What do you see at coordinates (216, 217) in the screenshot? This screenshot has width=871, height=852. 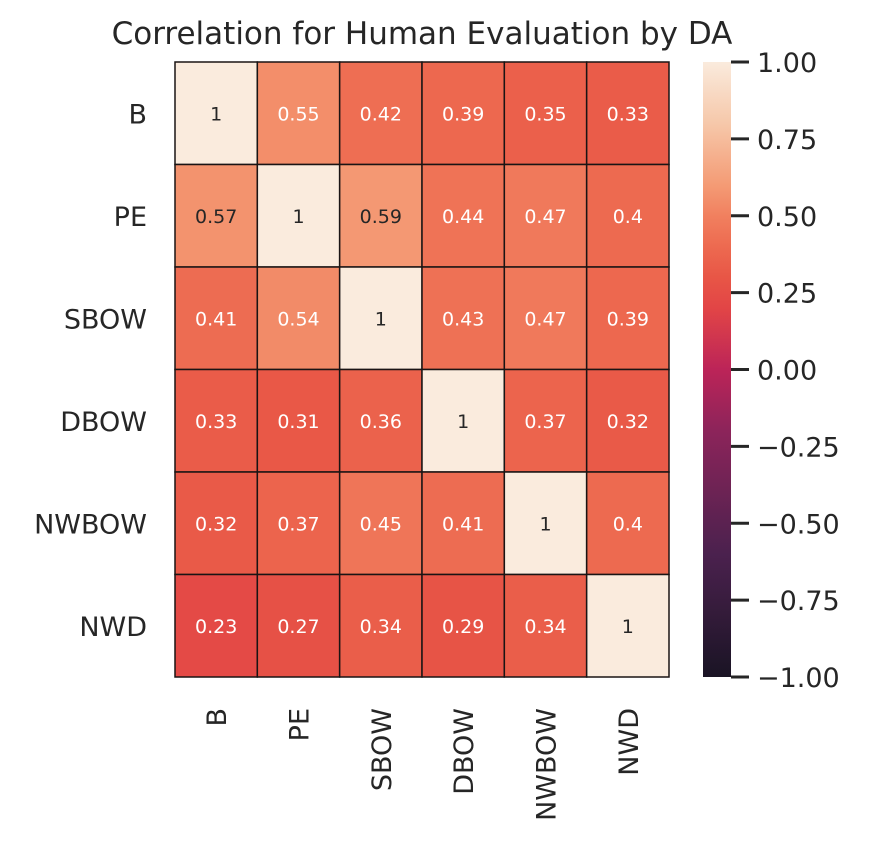 I see `cell-value-label: 0.57` at bounding box center [216, 217].